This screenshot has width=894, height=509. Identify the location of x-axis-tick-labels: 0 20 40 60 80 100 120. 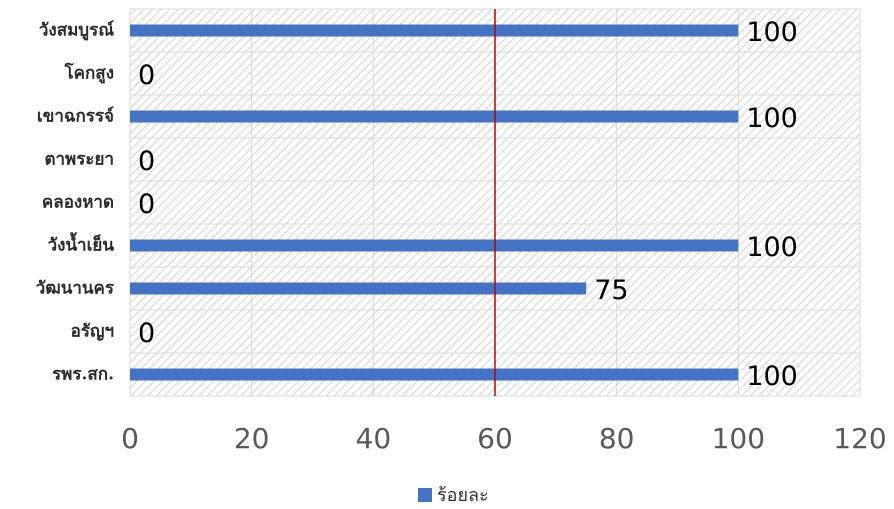
(504, 438).